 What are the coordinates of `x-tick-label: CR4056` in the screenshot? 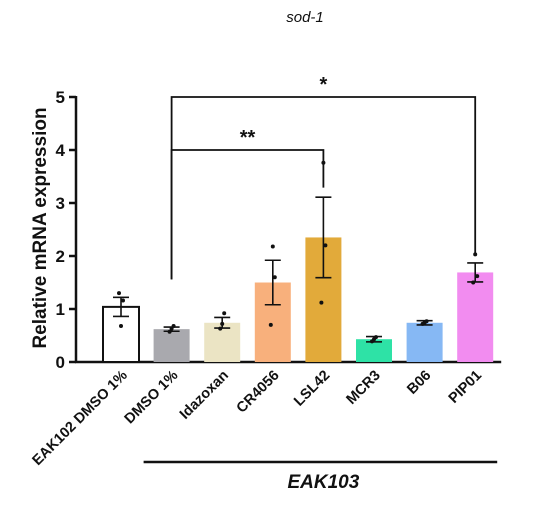 It's located at (258, 392).